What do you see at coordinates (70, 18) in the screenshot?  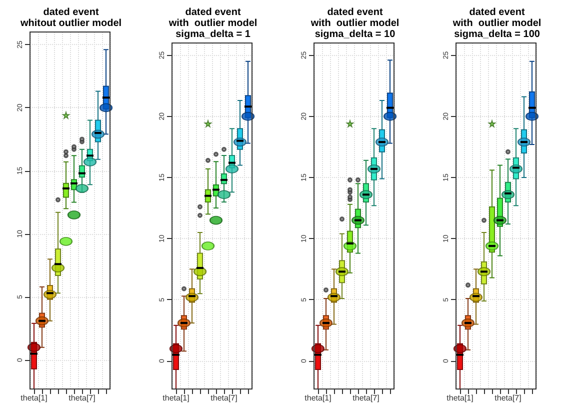 I see `chart-title: dated event whitout outlier model` at bounding box center [70, 18].